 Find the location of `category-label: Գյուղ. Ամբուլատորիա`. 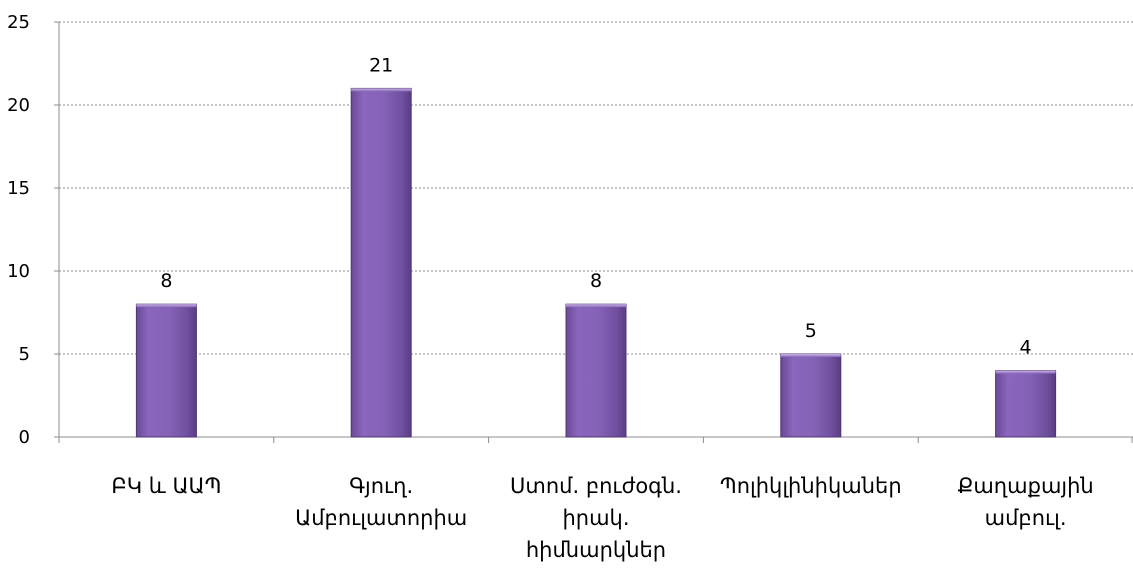

category-label: Գյուղ. Ամբուլատորիա is located at coordinates (381, 502).